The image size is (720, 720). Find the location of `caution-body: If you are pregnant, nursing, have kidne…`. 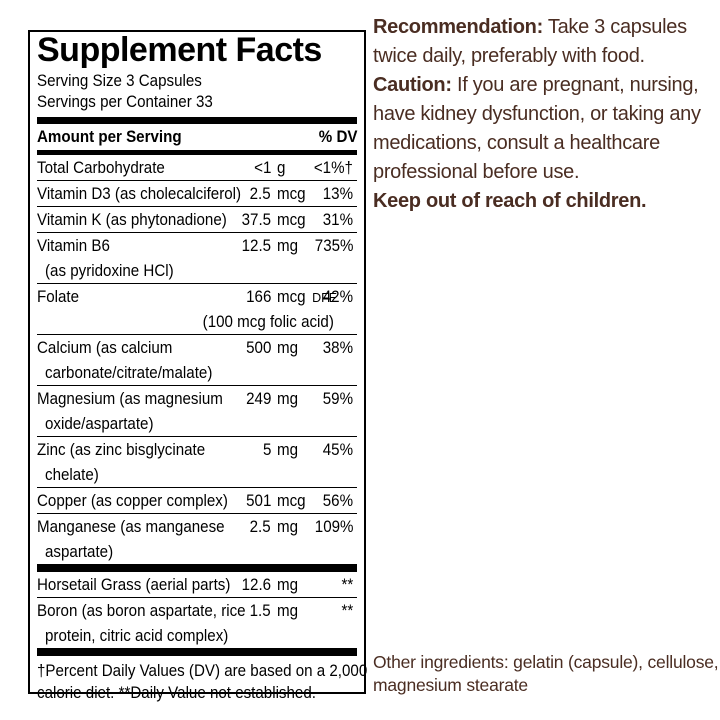

caution-body: If you are pregnant, nursing, have kidne… is located at coordinates (537, 128).